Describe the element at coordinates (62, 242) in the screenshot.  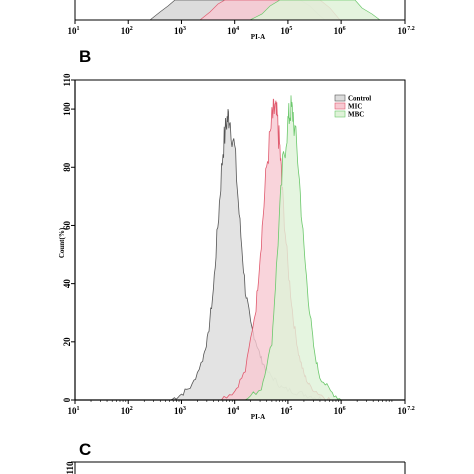
I see `y-axis-title: Count(%)` at that location.